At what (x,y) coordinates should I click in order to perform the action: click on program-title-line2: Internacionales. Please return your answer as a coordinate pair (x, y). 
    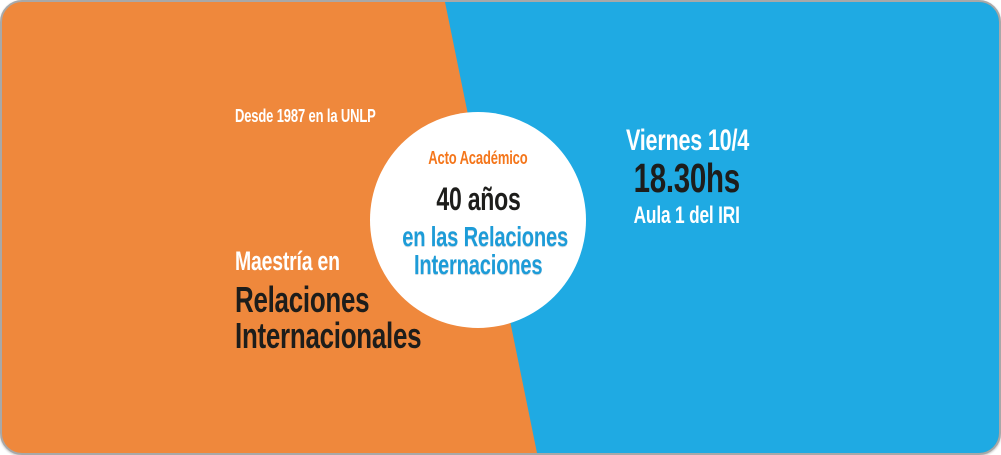
    Looking at the image, I should click on (364, 336).